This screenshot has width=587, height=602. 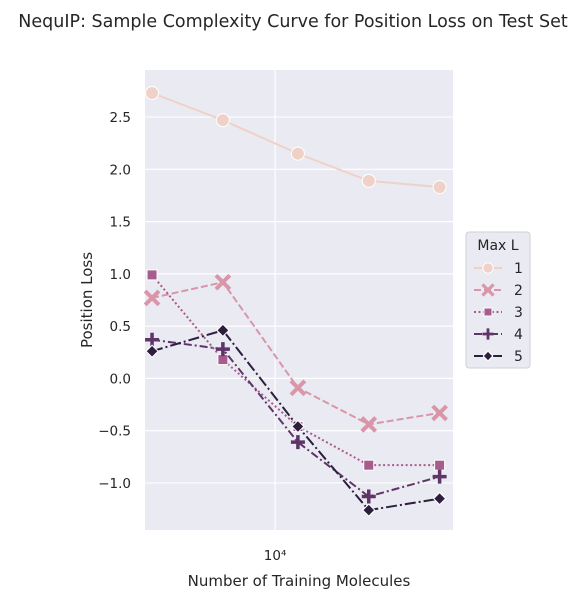 I want to click on series-line, so click(x=295, y=418).